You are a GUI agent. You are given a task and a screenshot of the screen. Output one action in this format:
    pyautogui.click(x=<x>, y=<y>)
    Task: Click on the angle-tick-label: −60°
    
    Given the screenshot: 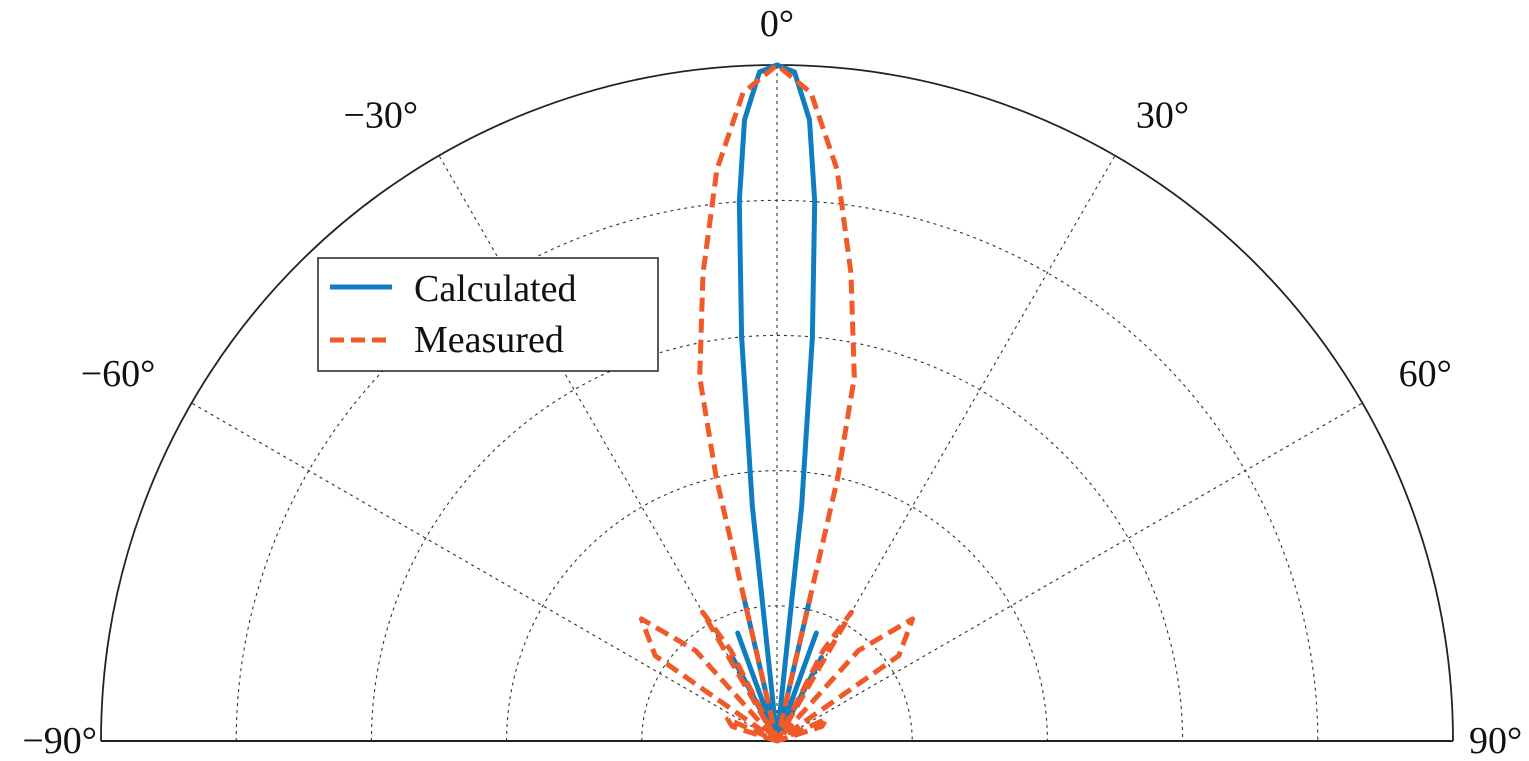 What is the action you would take?
    pyautogui.click(x=118, y=374)
    